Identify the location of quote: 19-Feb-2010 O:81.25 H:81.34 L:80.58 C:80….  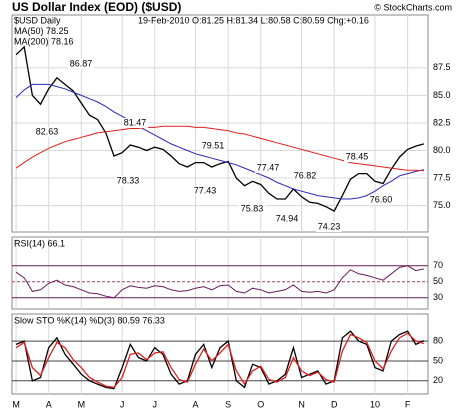
(253, 20).